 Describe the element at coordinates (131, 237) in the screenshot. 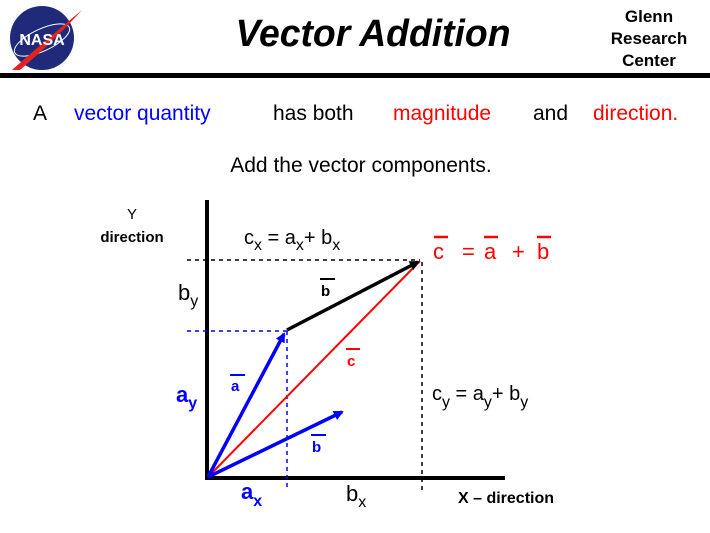

I see `y-axis-label-direction: direction` at that location.